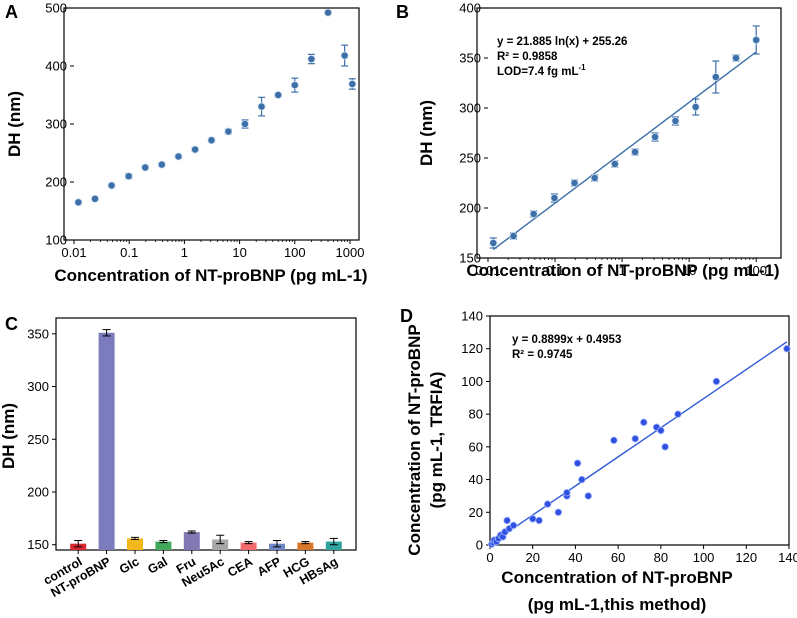 Image resolution: width=797 pixels, height=618 pixels. What do you see at coordinates (566, 340) in the screenshot?
I see `panel-d-fit-equation: y = 0.8899x + 0.4953` at bounding box center [566, 340].